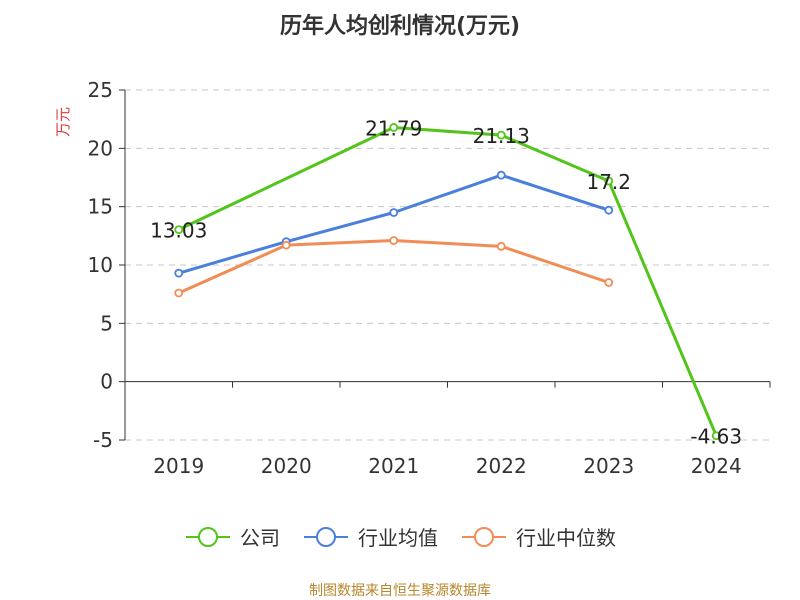 The image size is (800, 600). I want to click on legend-item: 行业均值, so click(370, 536).